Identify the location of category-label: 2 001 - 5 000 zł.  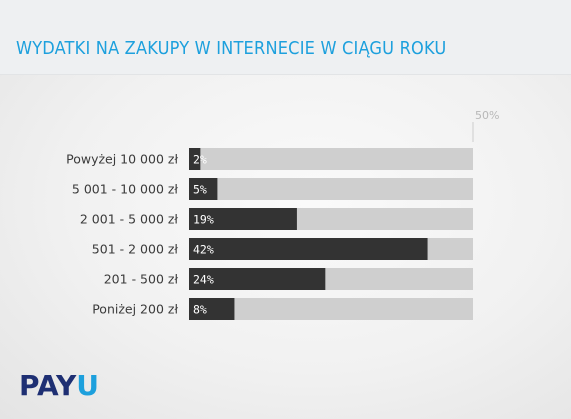
(129, 219).